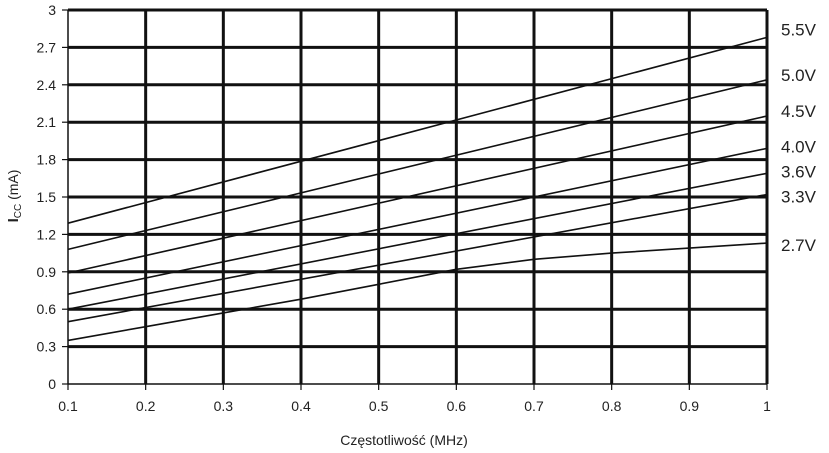 The width and height of the screenshot is (829, 453). What do you see at coordinates (13, 187) in the screenshot?
I see `y-axis-title-unit: (mA)` at bounding box center [13, 187].